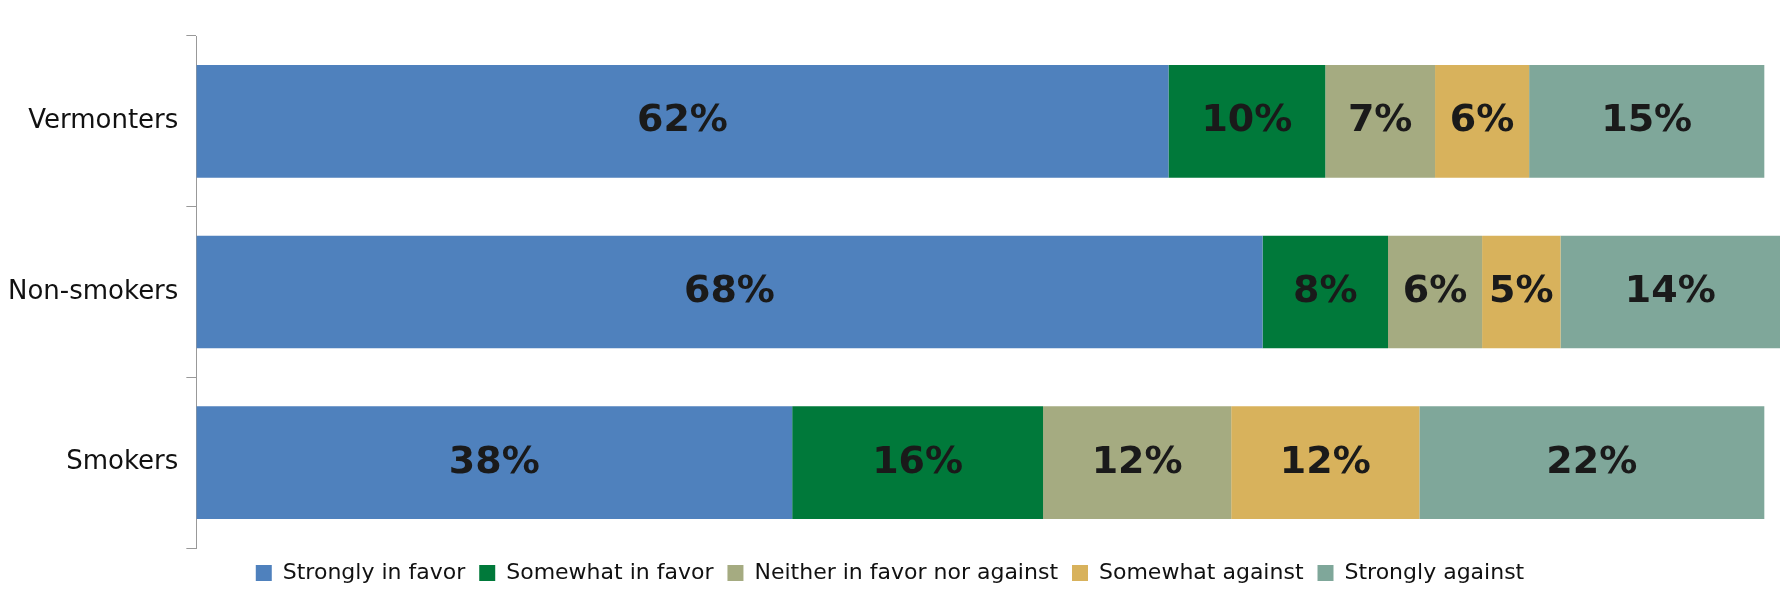 The height and width of the screenshot is (594, 1780). Describe the element at coordinates (1380, 118) in the screenshot. I see `data-label: 7%` at that location.